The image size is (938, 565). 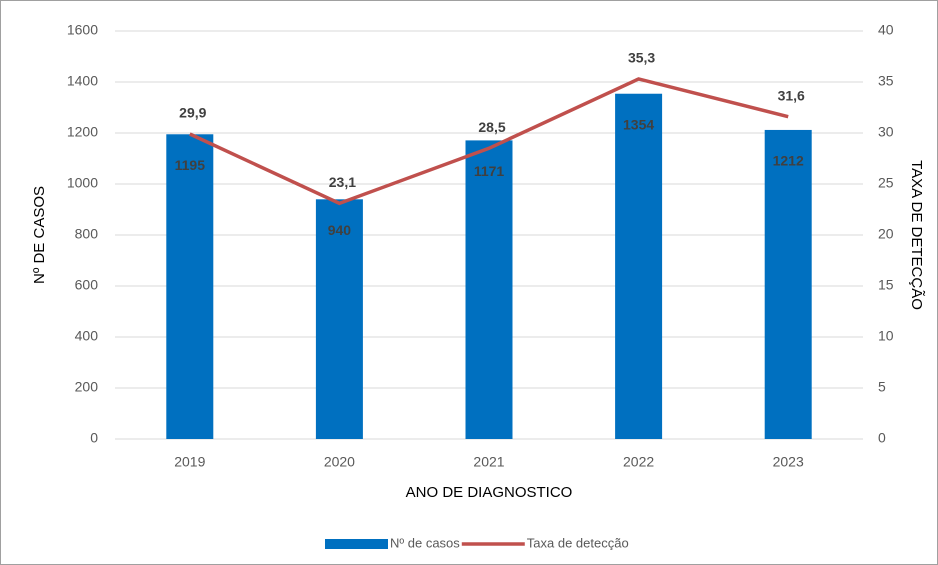 What do you see at coordinates (82, 81) in the screenshot?
I see `y-tick-label: 1400` at bounding box center [82, 81].